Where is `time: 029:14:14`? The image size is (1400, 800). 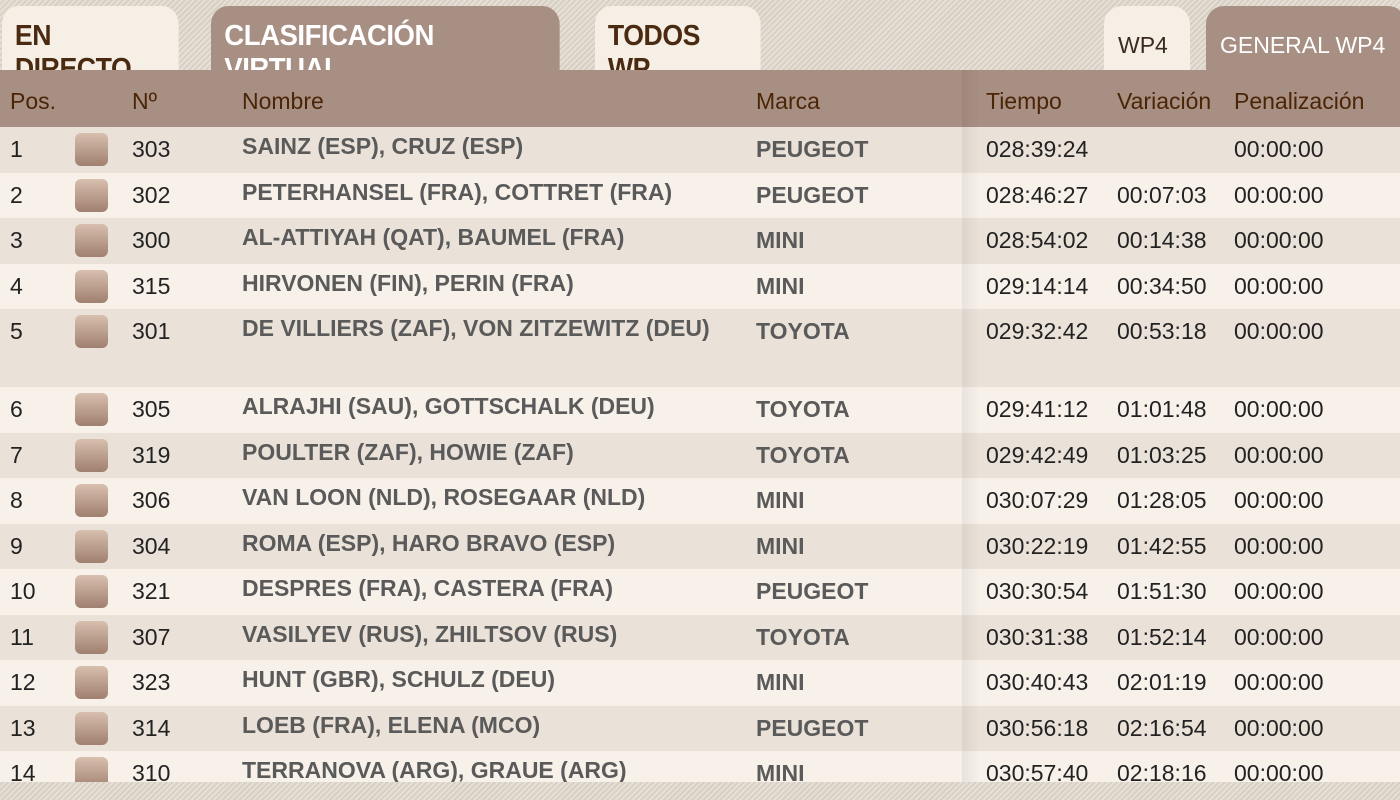 time: 029:14:14 is located at coordinates (1037, 285).